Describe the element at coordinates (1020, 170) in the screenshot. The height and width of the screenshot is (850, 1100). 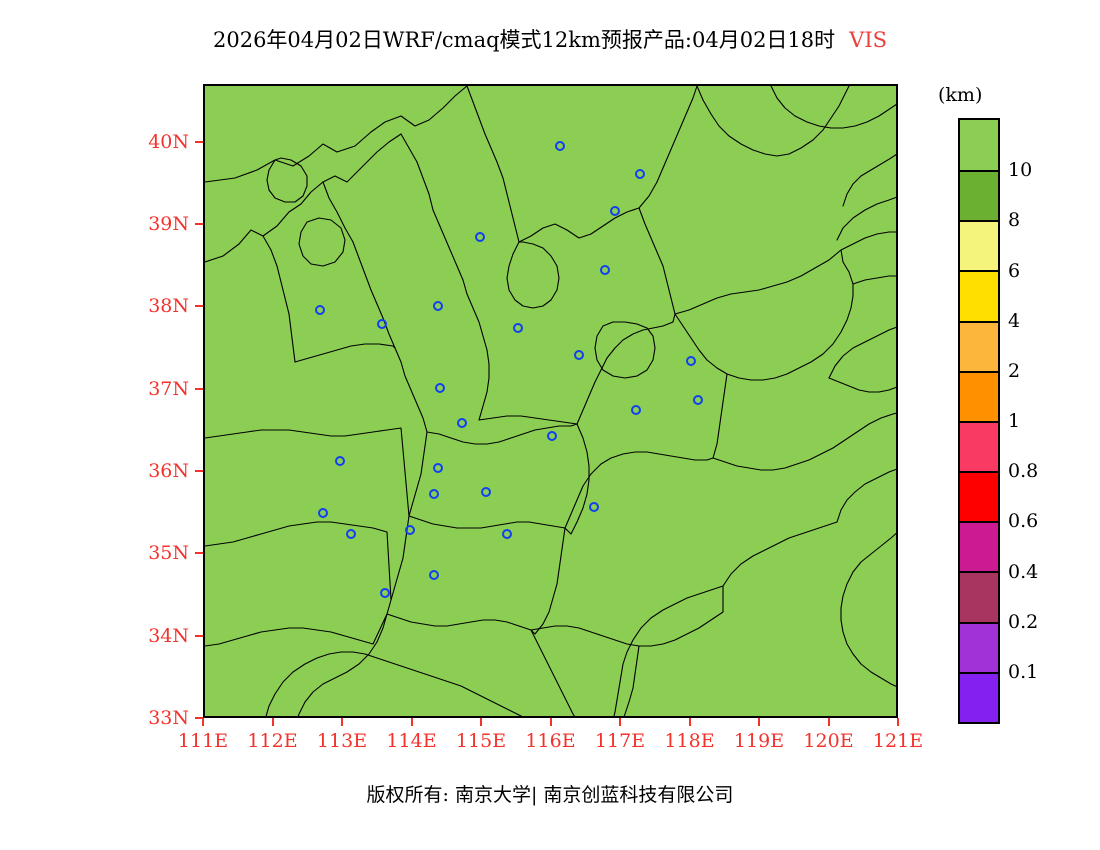
I see `colorbar-tick-label: 10` at that location.